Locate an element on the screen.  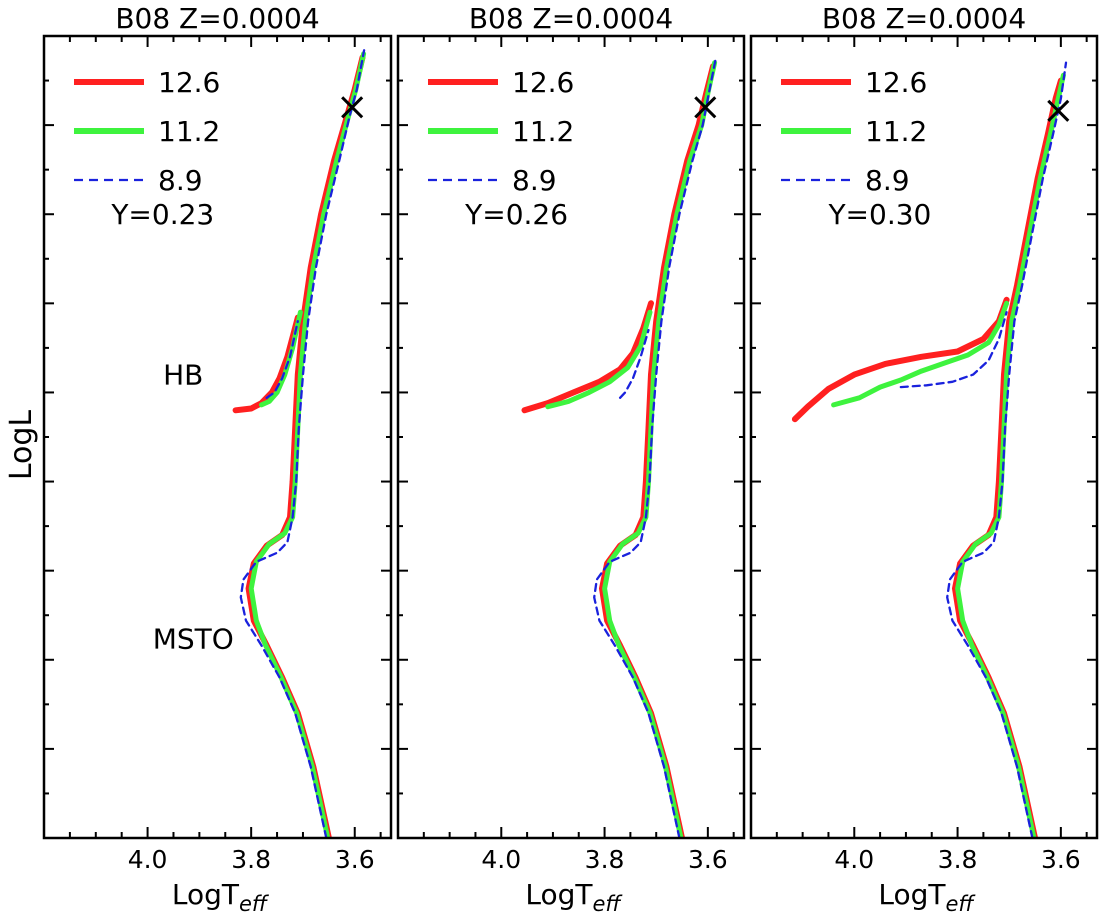
y-axis-label: LogL is located at coordinates (21, 445).